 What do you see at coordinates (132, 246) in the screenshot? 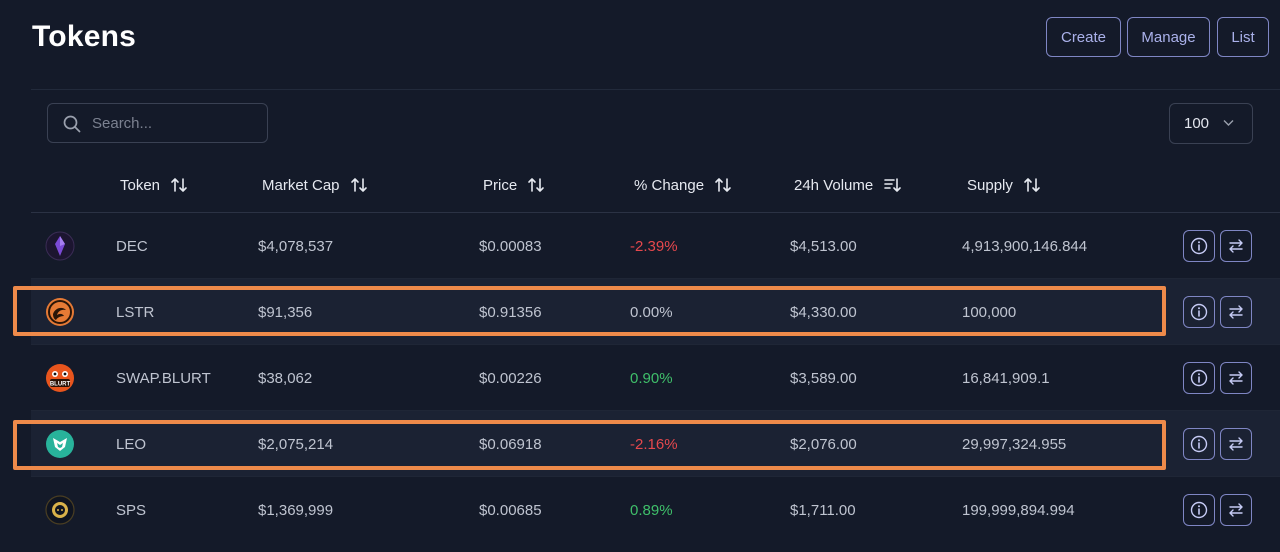
I see `token-name: DEC` at bounding box center [132, 246].